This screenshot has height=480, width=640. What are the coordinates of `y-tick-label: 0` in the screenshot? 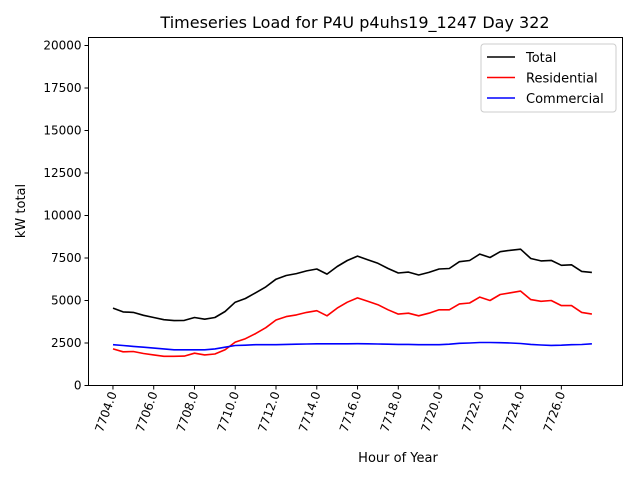 It's located at (78, 386).